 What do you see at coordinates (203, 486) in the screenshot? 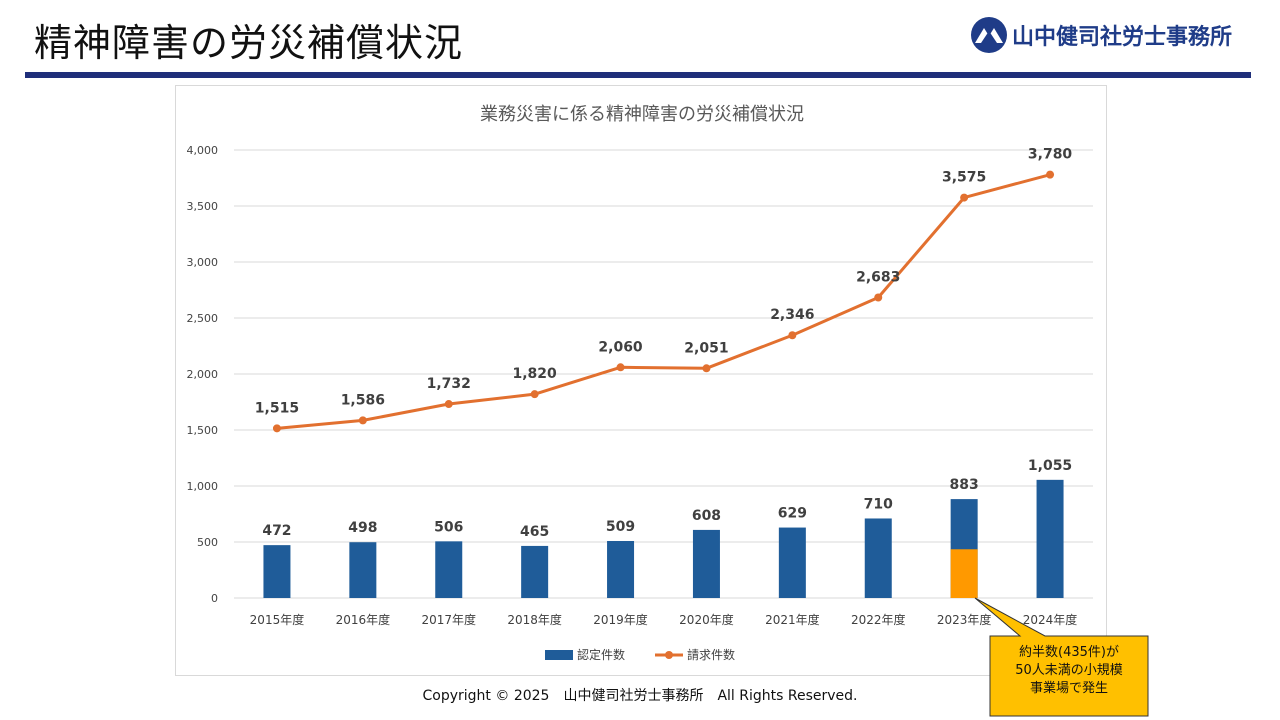
I see `y-tick-label: 1,000` at bounding box center [203, 486].